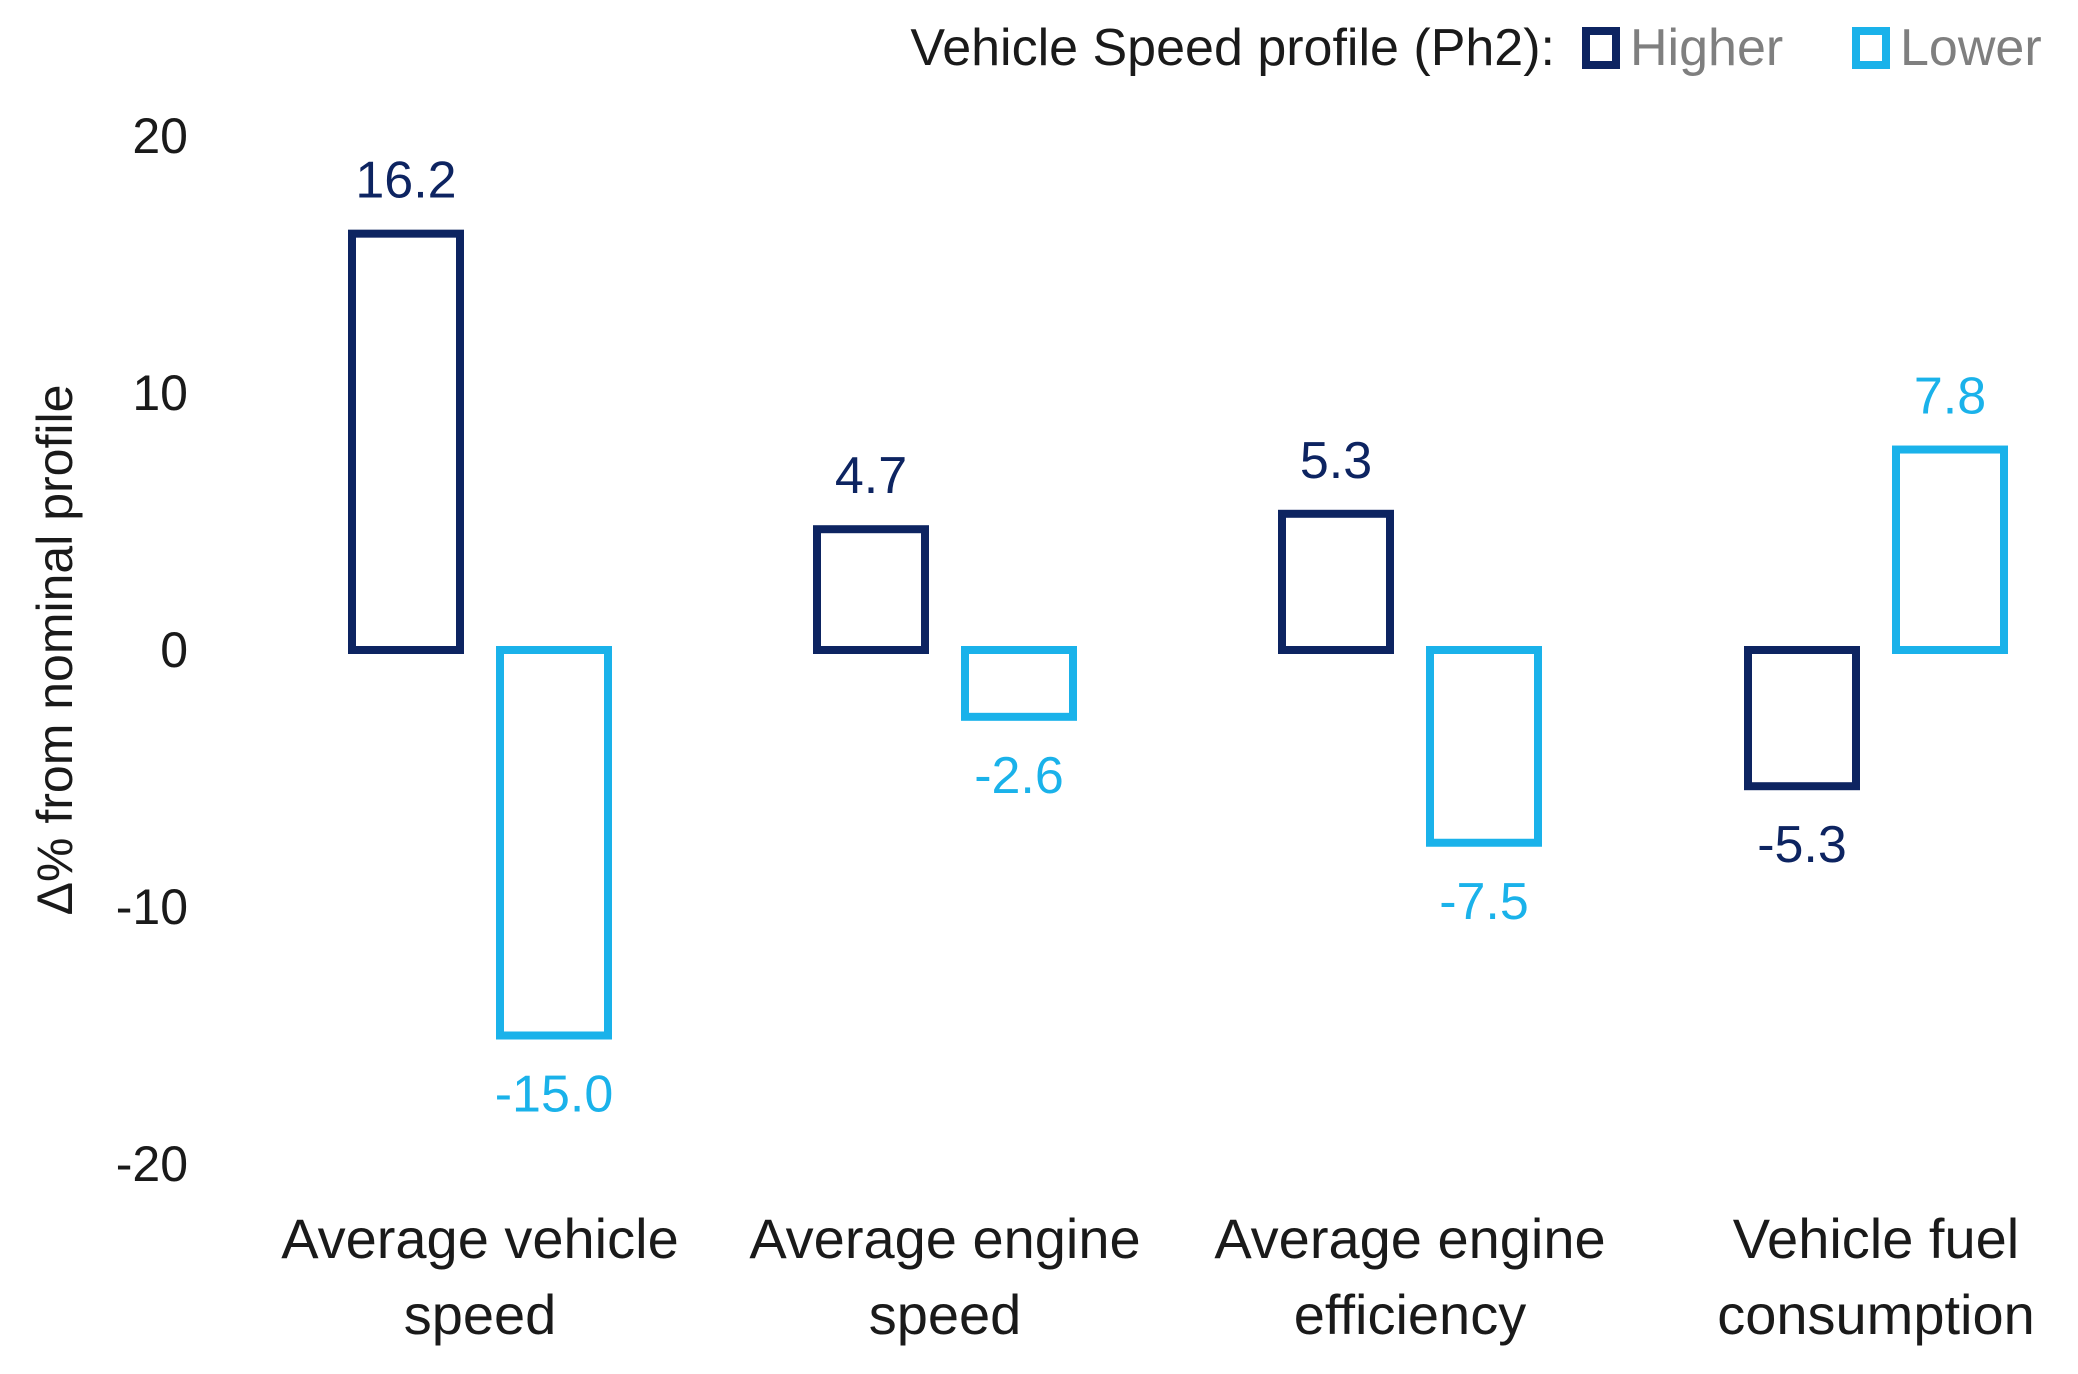 This screenshot has height=1374, width=2078. I want to click on data-label-higher-3: -5.3, so click(1802, 845).